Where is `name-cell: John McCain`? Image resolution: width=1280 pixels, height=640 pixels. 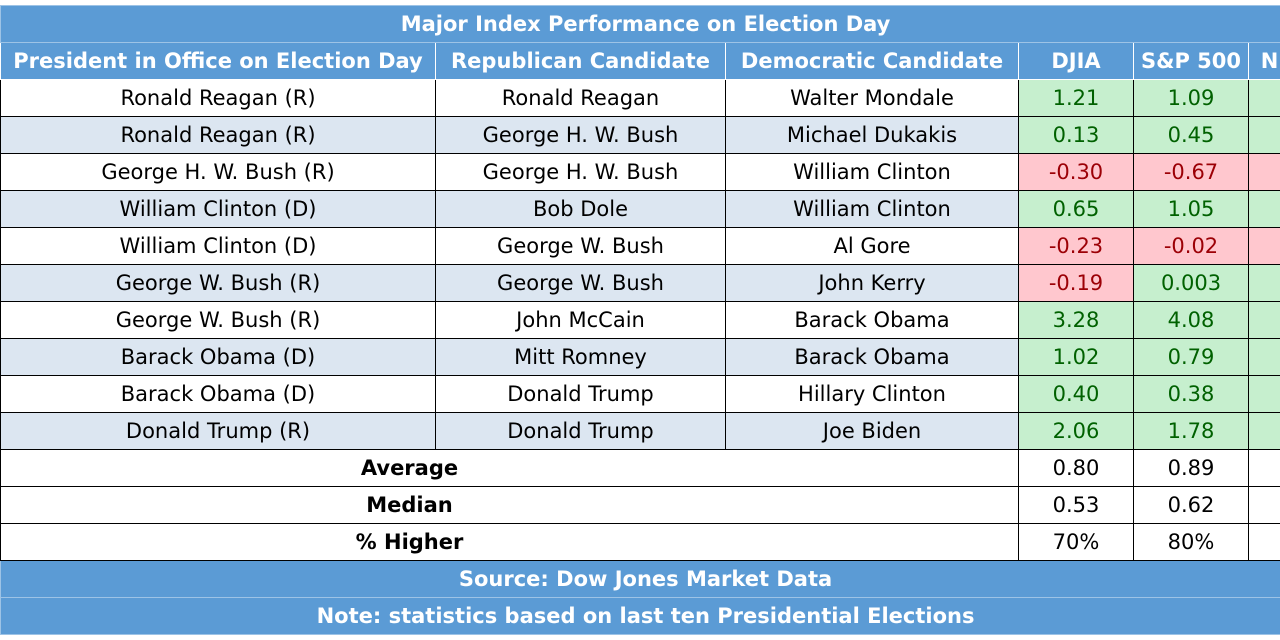
name-cell: John McCain is located at coordinates (580, 320).